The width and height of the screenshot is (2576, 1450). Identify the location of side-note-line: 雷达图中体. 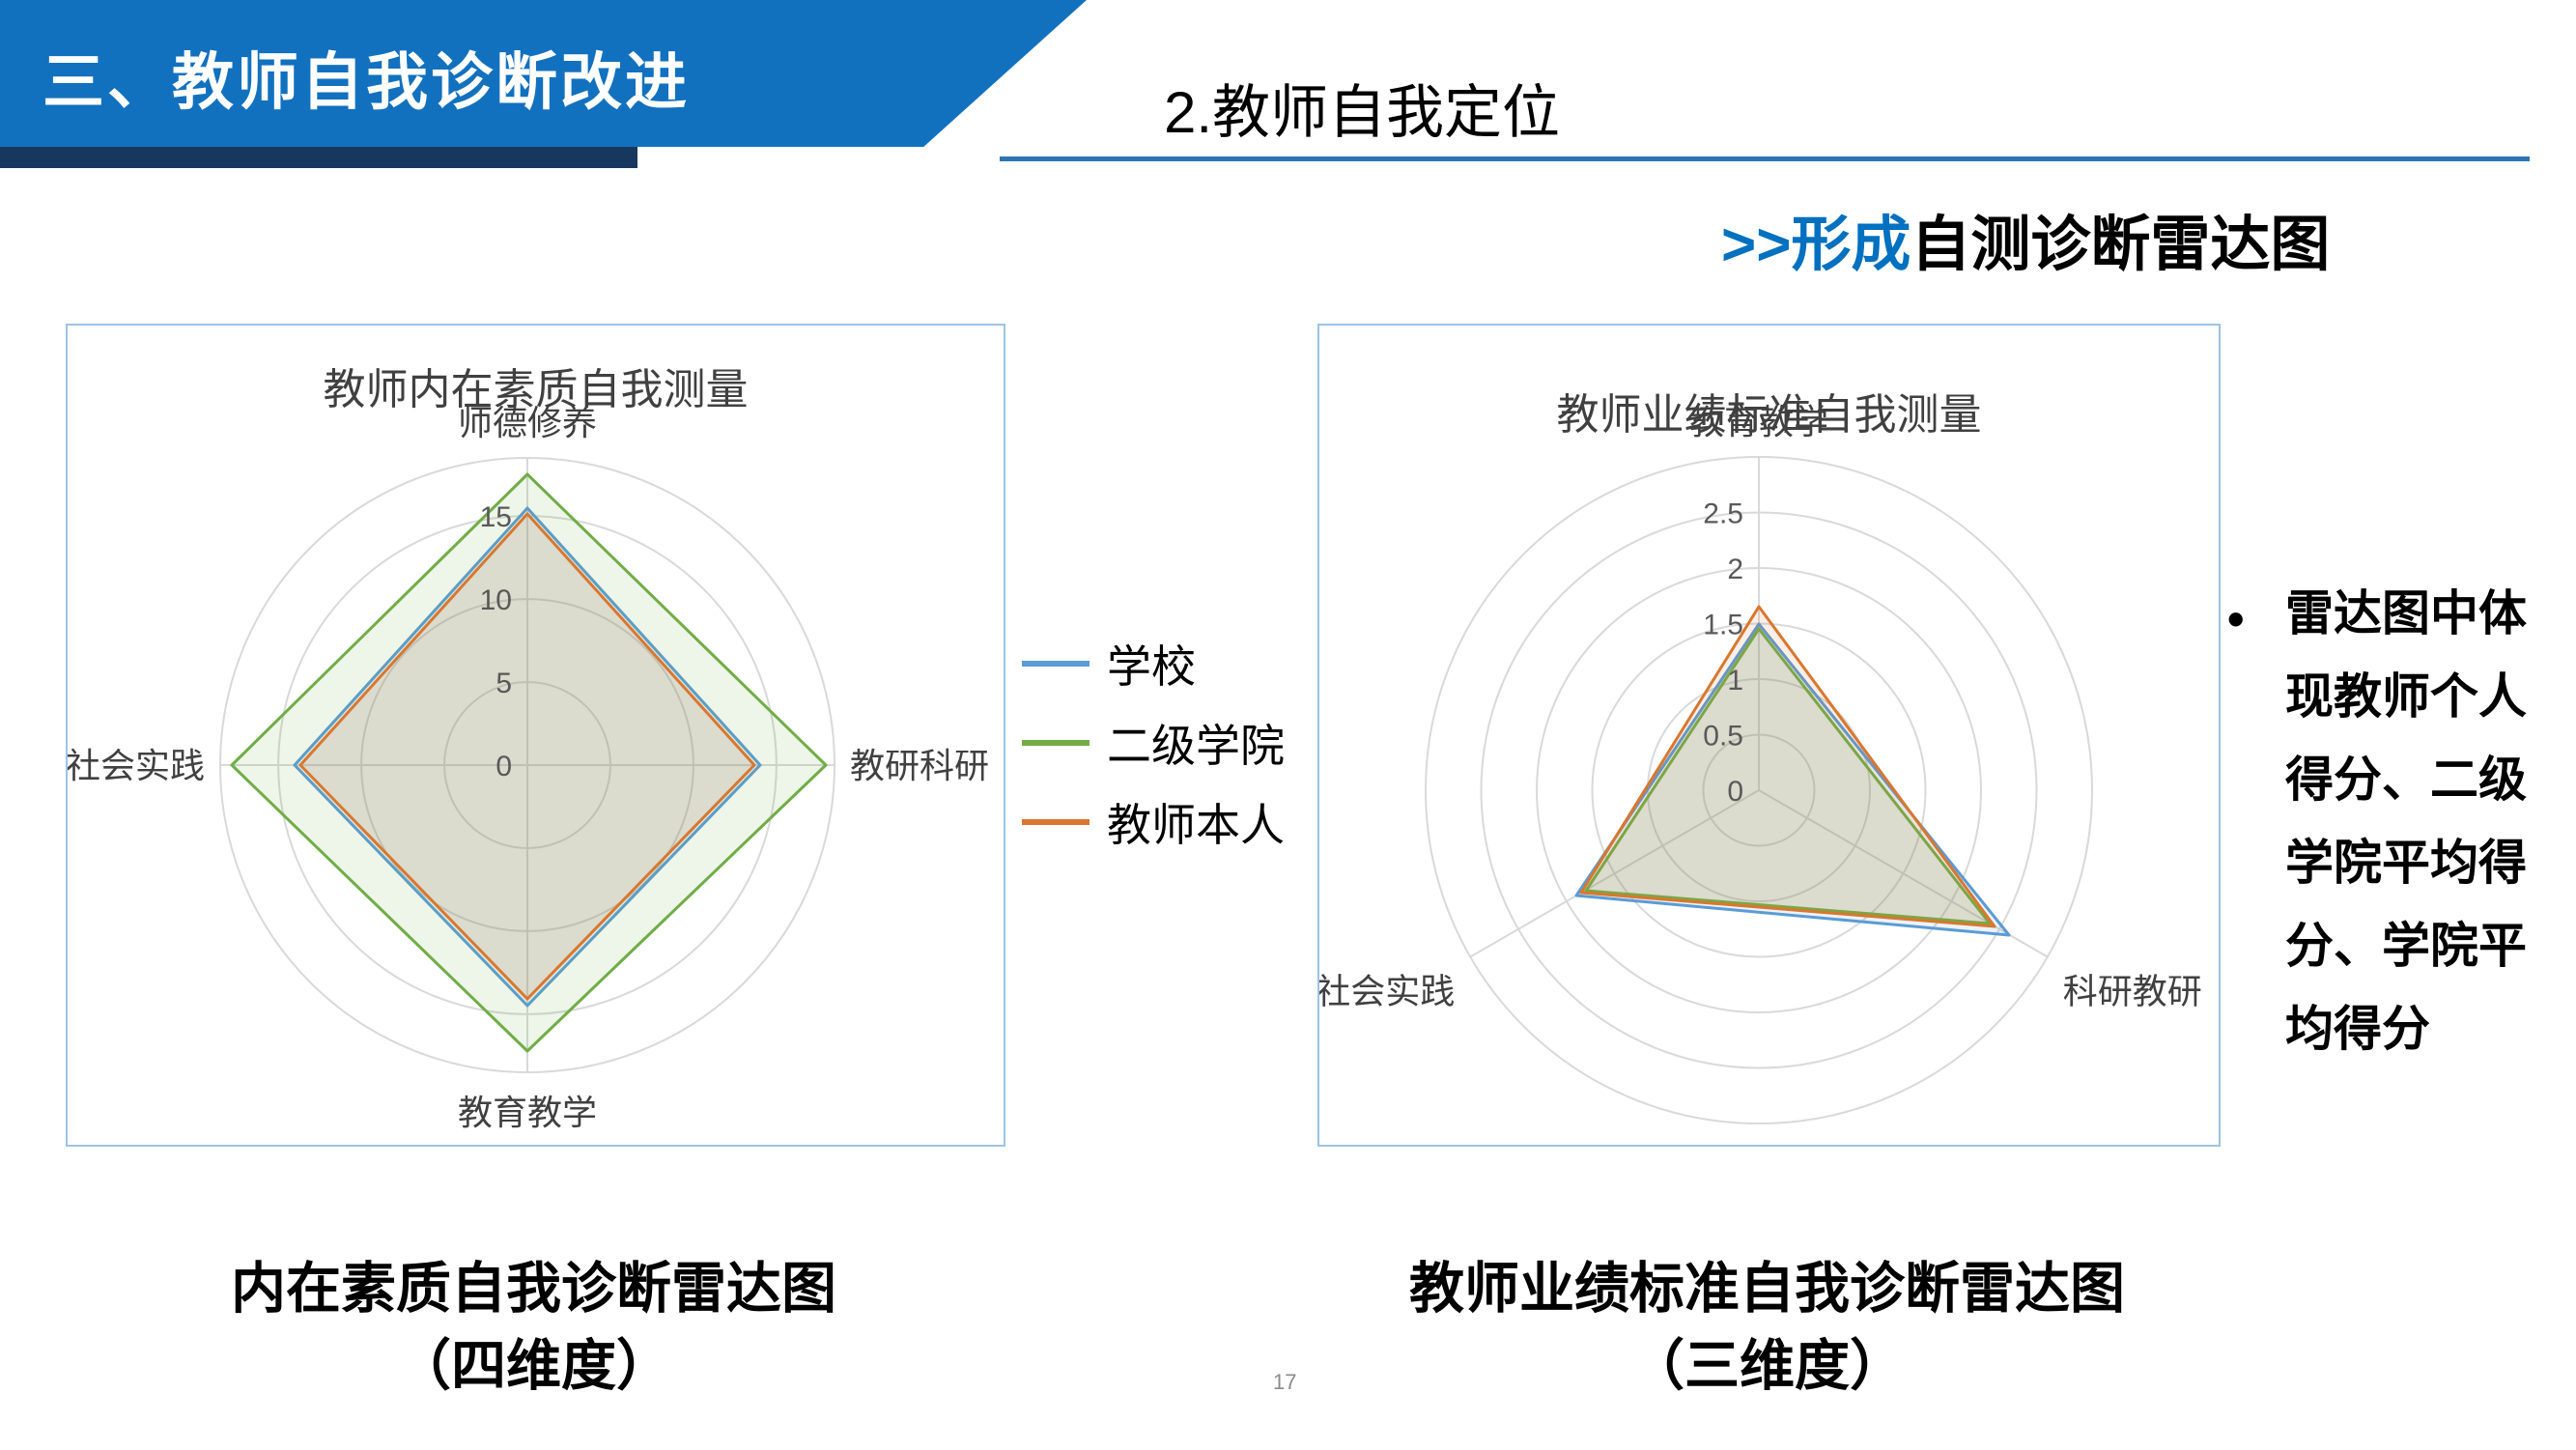
(2406, 613).